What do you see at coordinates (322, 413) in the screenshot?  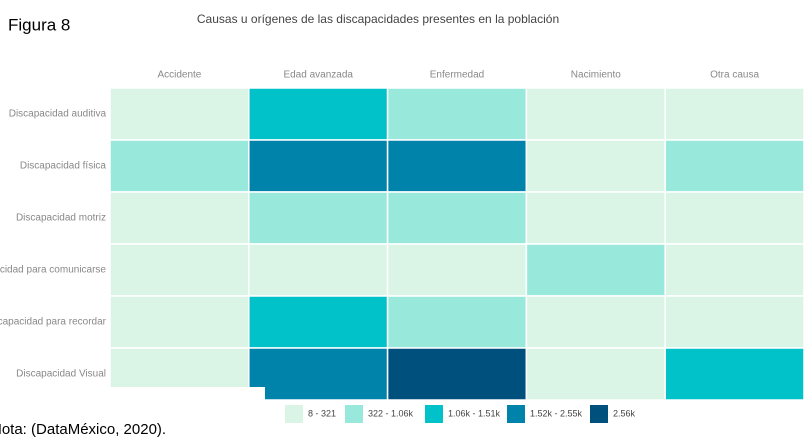 I see `legend-label: 8 - 321` at bounding box center [322, 413].